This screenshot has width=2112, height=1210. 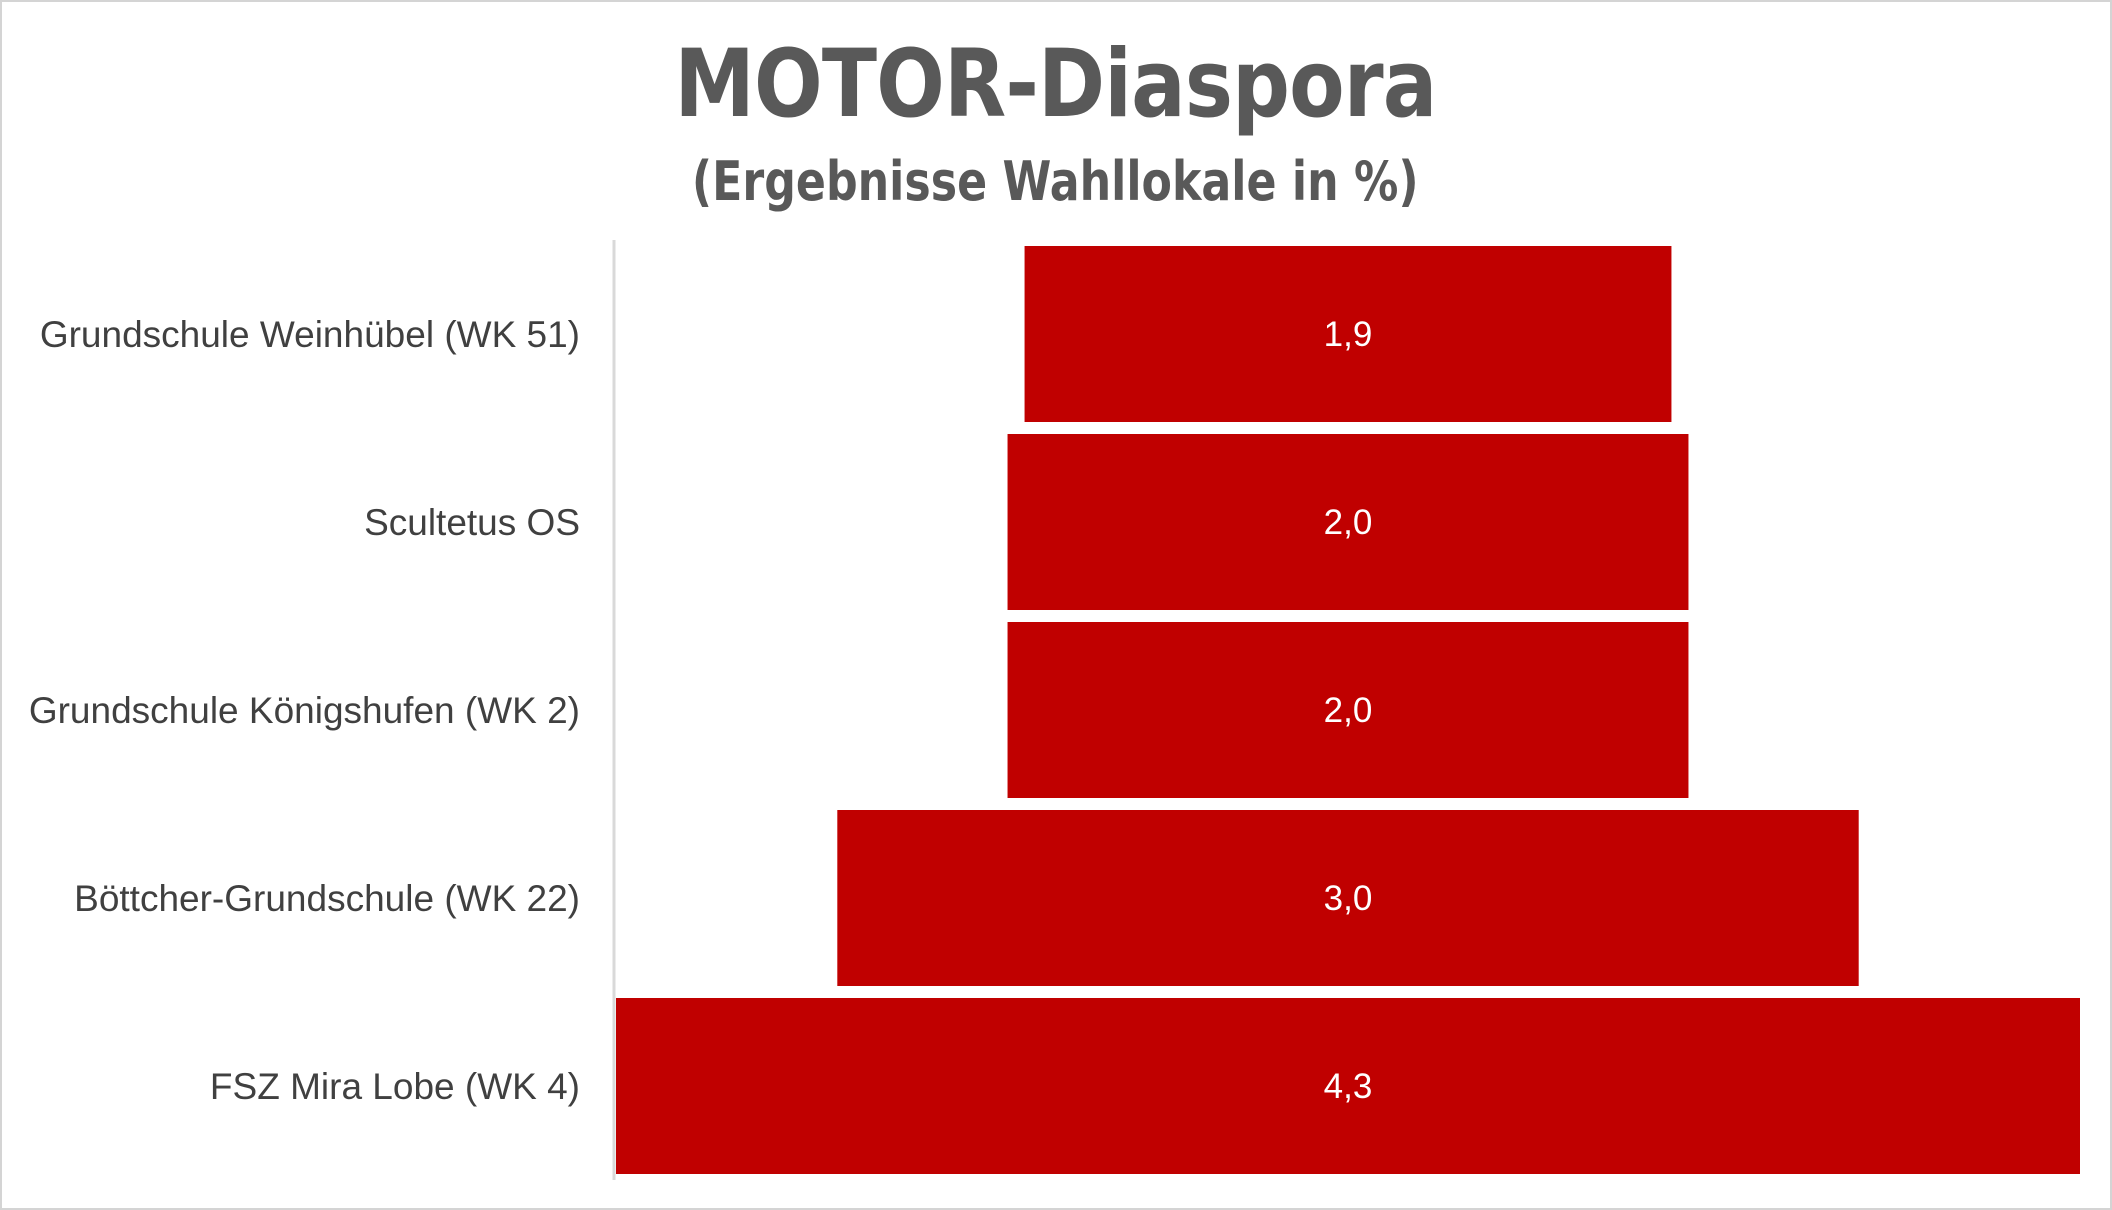 I want to click on category-label-3: Grundschule Königshufen (WK 2), so click(x=304, y=710).